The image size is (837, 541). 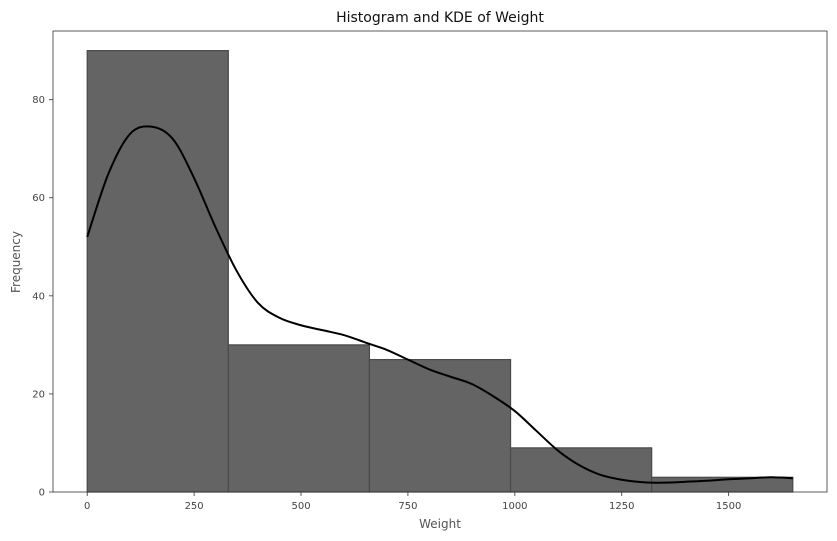 I want to click on y-tick-label: 40, so click(x=38, y=296).